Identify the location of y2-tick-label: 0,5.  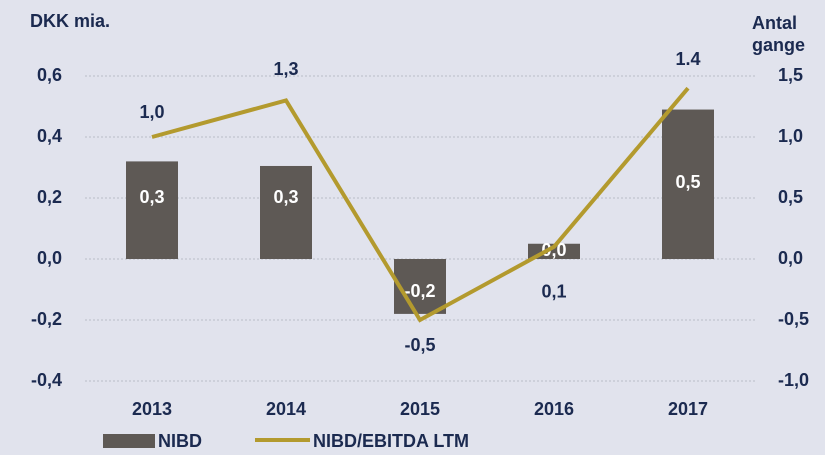
(790, 197).